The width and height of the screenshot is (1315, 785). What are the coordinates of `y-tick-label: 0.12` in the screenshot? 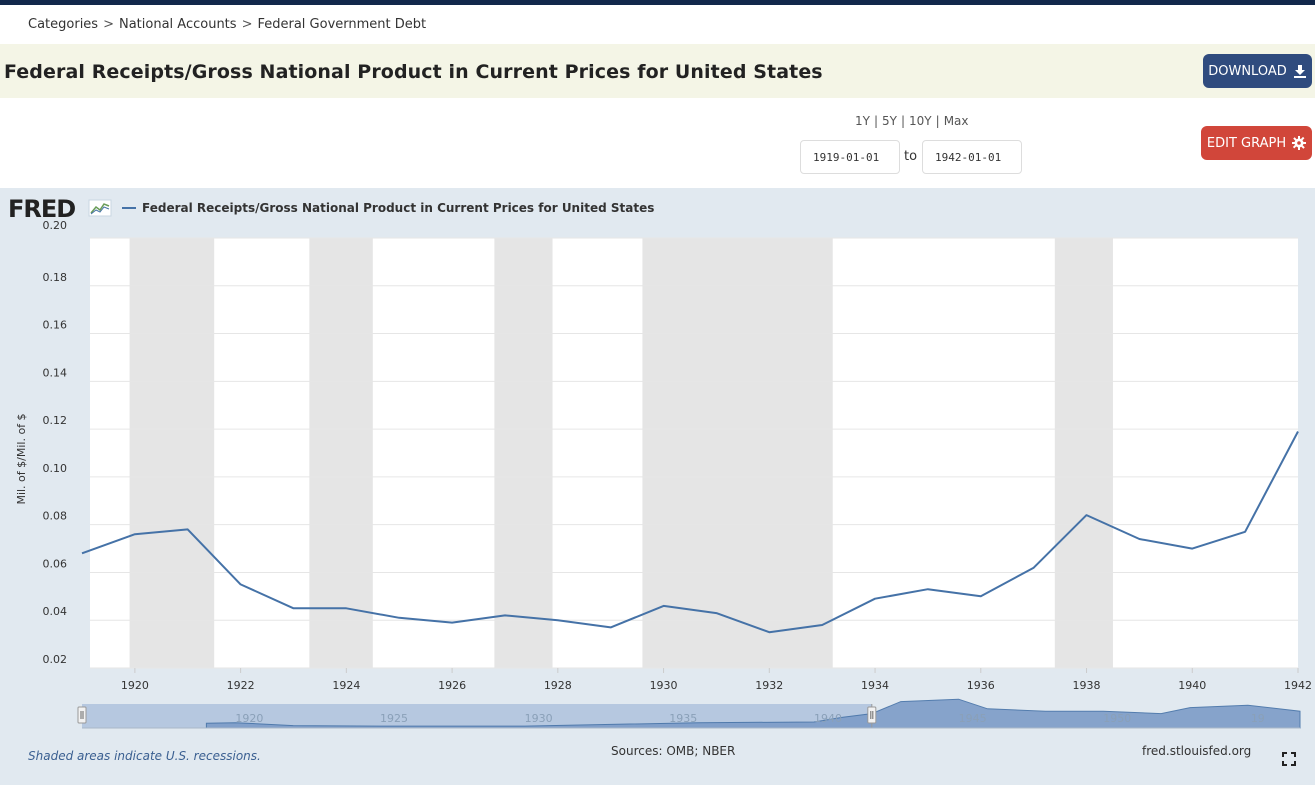 It's located at (55, 420).